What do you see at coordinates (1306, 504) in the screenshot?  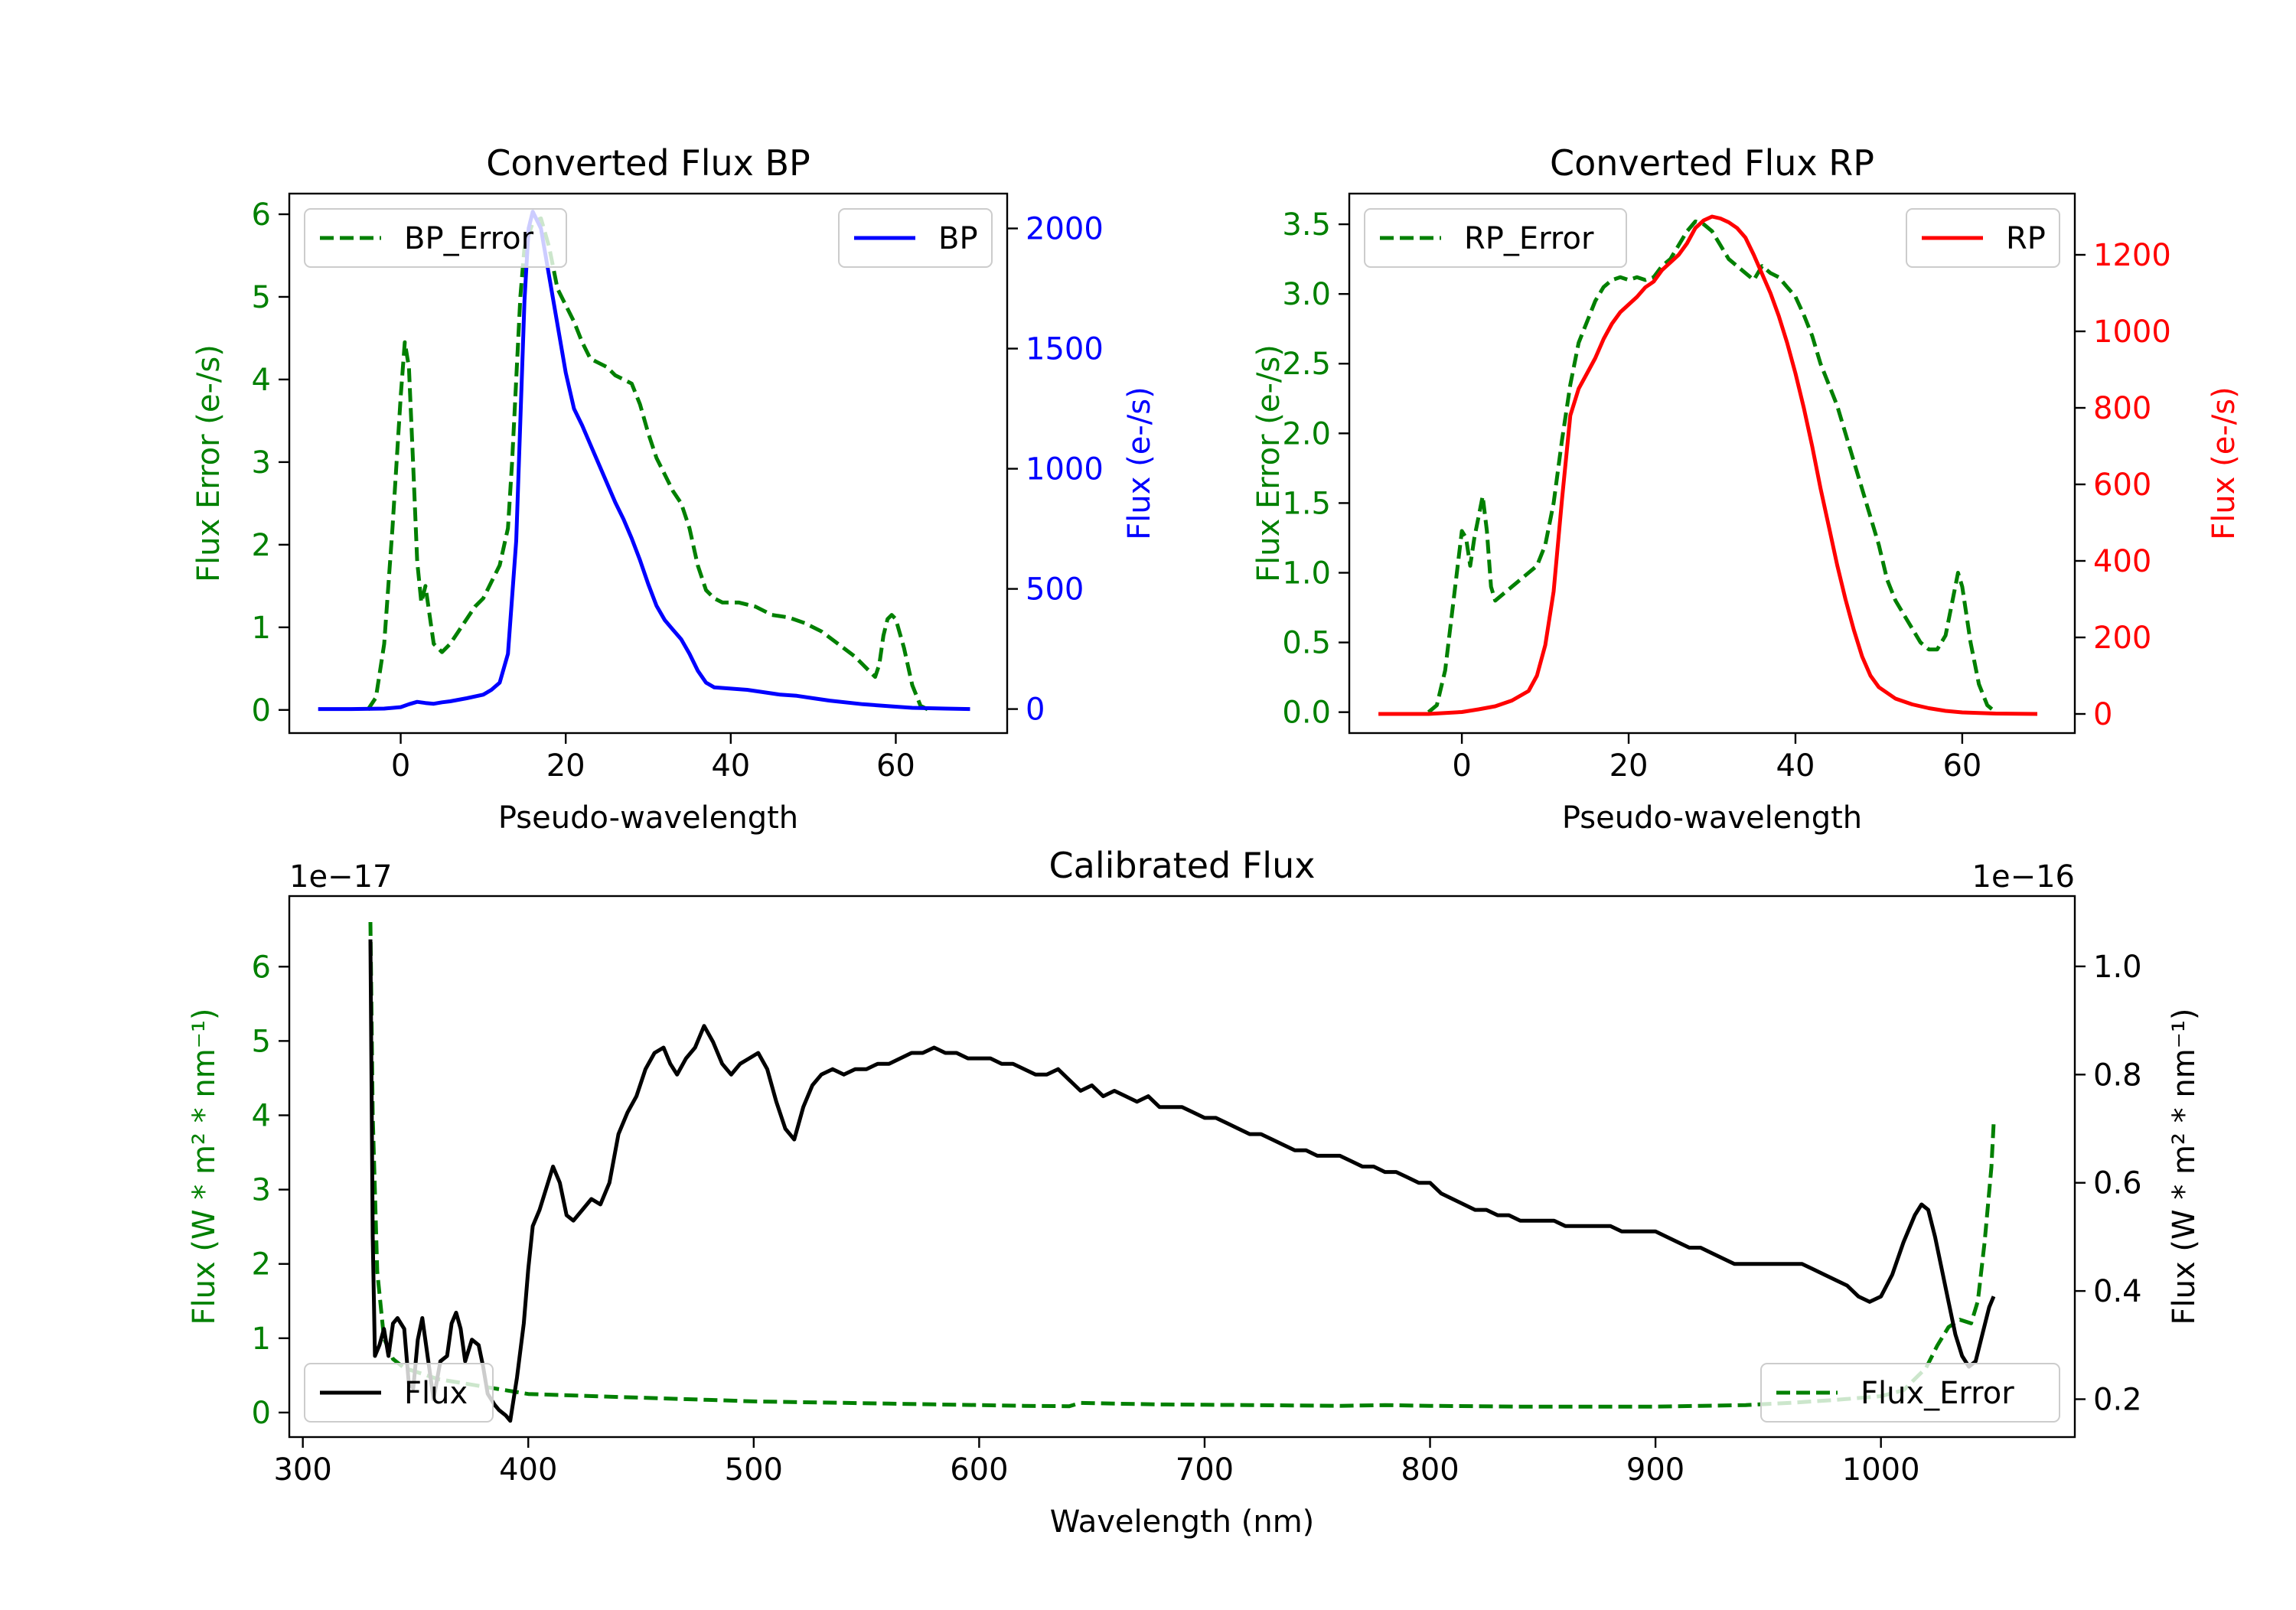 I see `y-left-tick-label: 1.5` at bounding box center [1306, 504].